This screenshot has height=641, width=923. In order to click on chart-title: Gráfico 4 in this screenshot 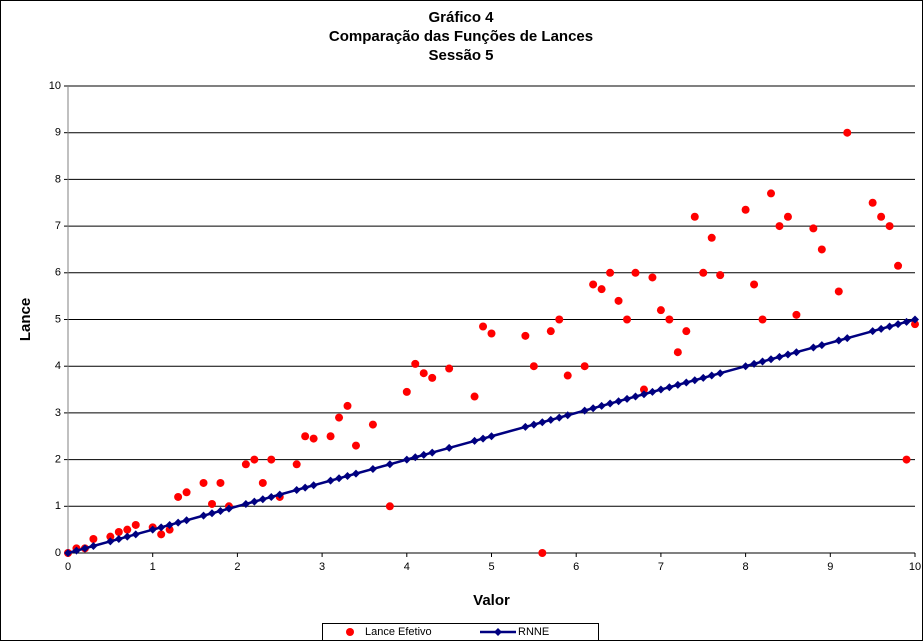, I will do `click(461, 17)`.